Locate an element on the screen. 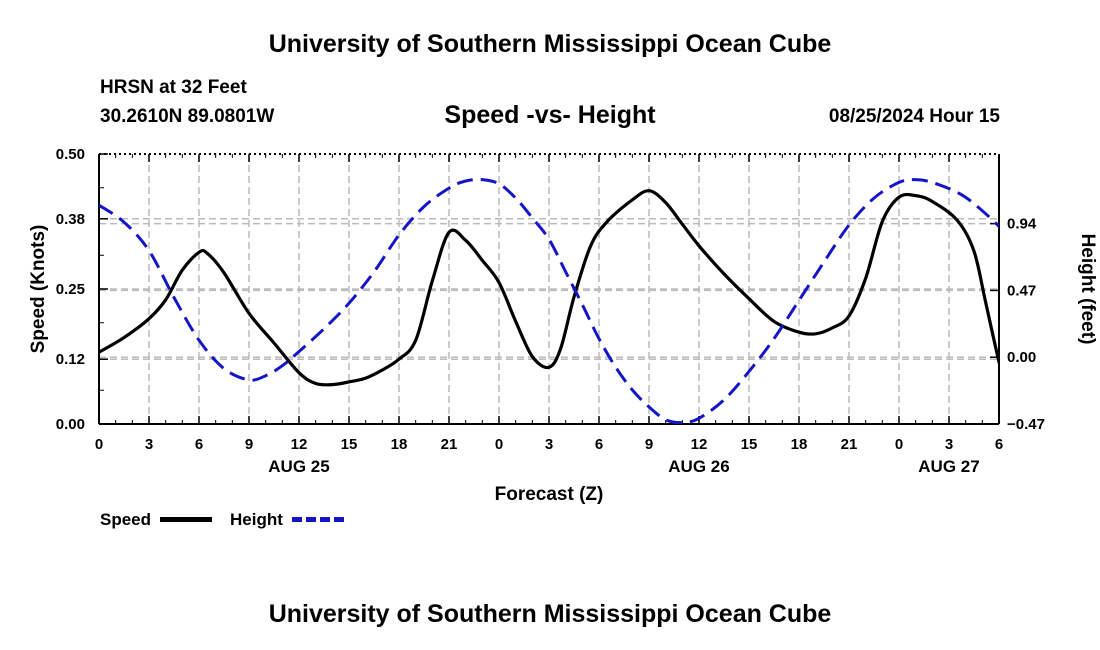 Image resolution: width=1100 pixels, height=650 pixels. y-right-tick-label: 0.00 is located at coordinates (1021, 357).